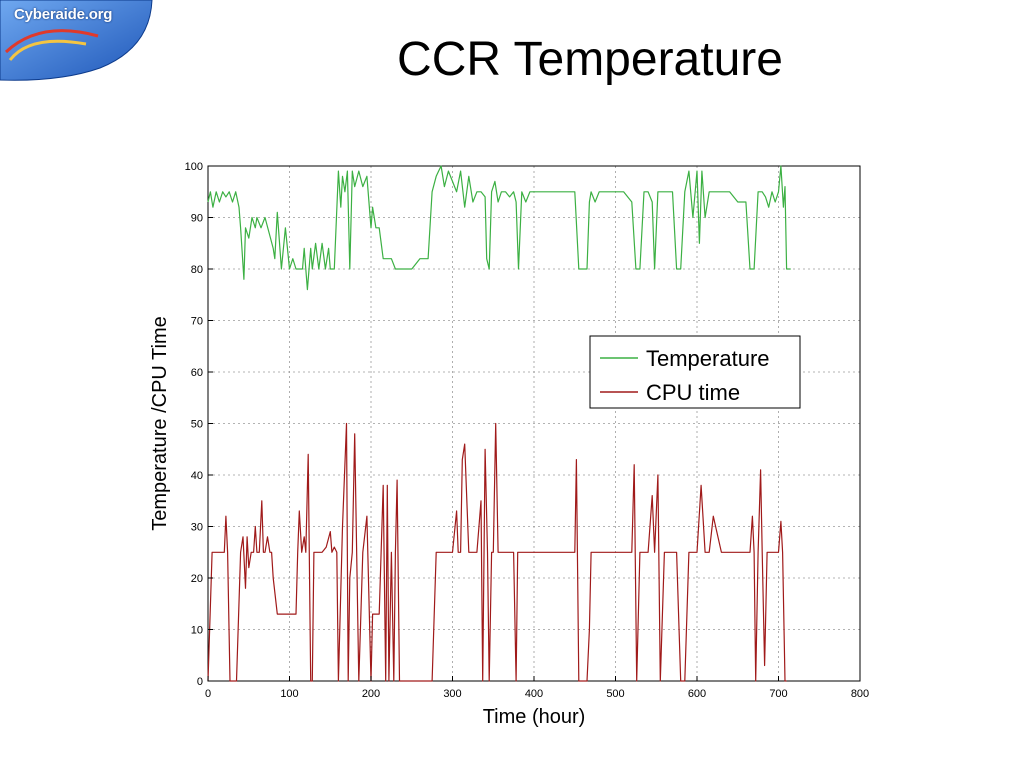 Image resolution: width=1024 pixels, height=768 pixels. What do you see at coordinates (693, 392) in the screenshot?
I see `legend-entry-cpu-time: CPU time` at bounding box center [693, 392].